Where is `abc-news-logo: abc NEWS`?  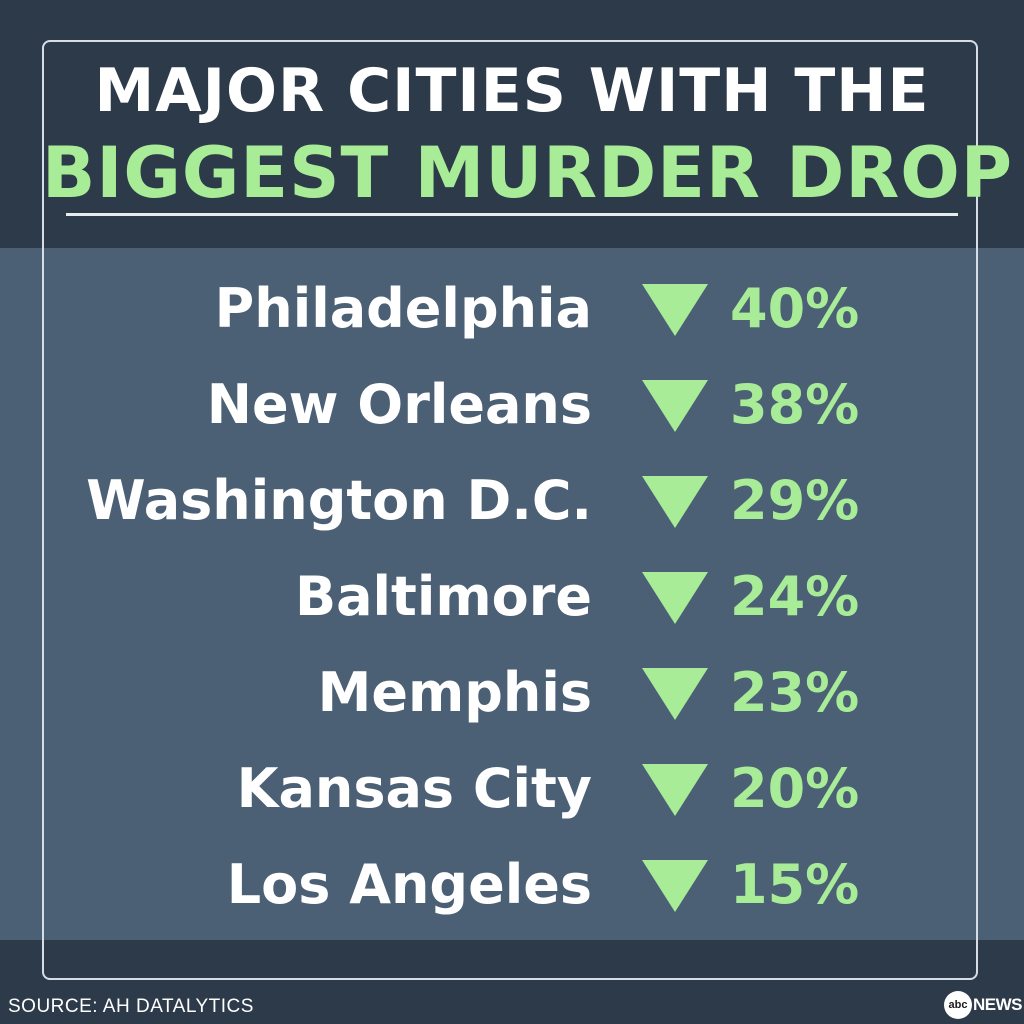 abc-news-logo: abc NEWS is located at coordinates (983, 1005).